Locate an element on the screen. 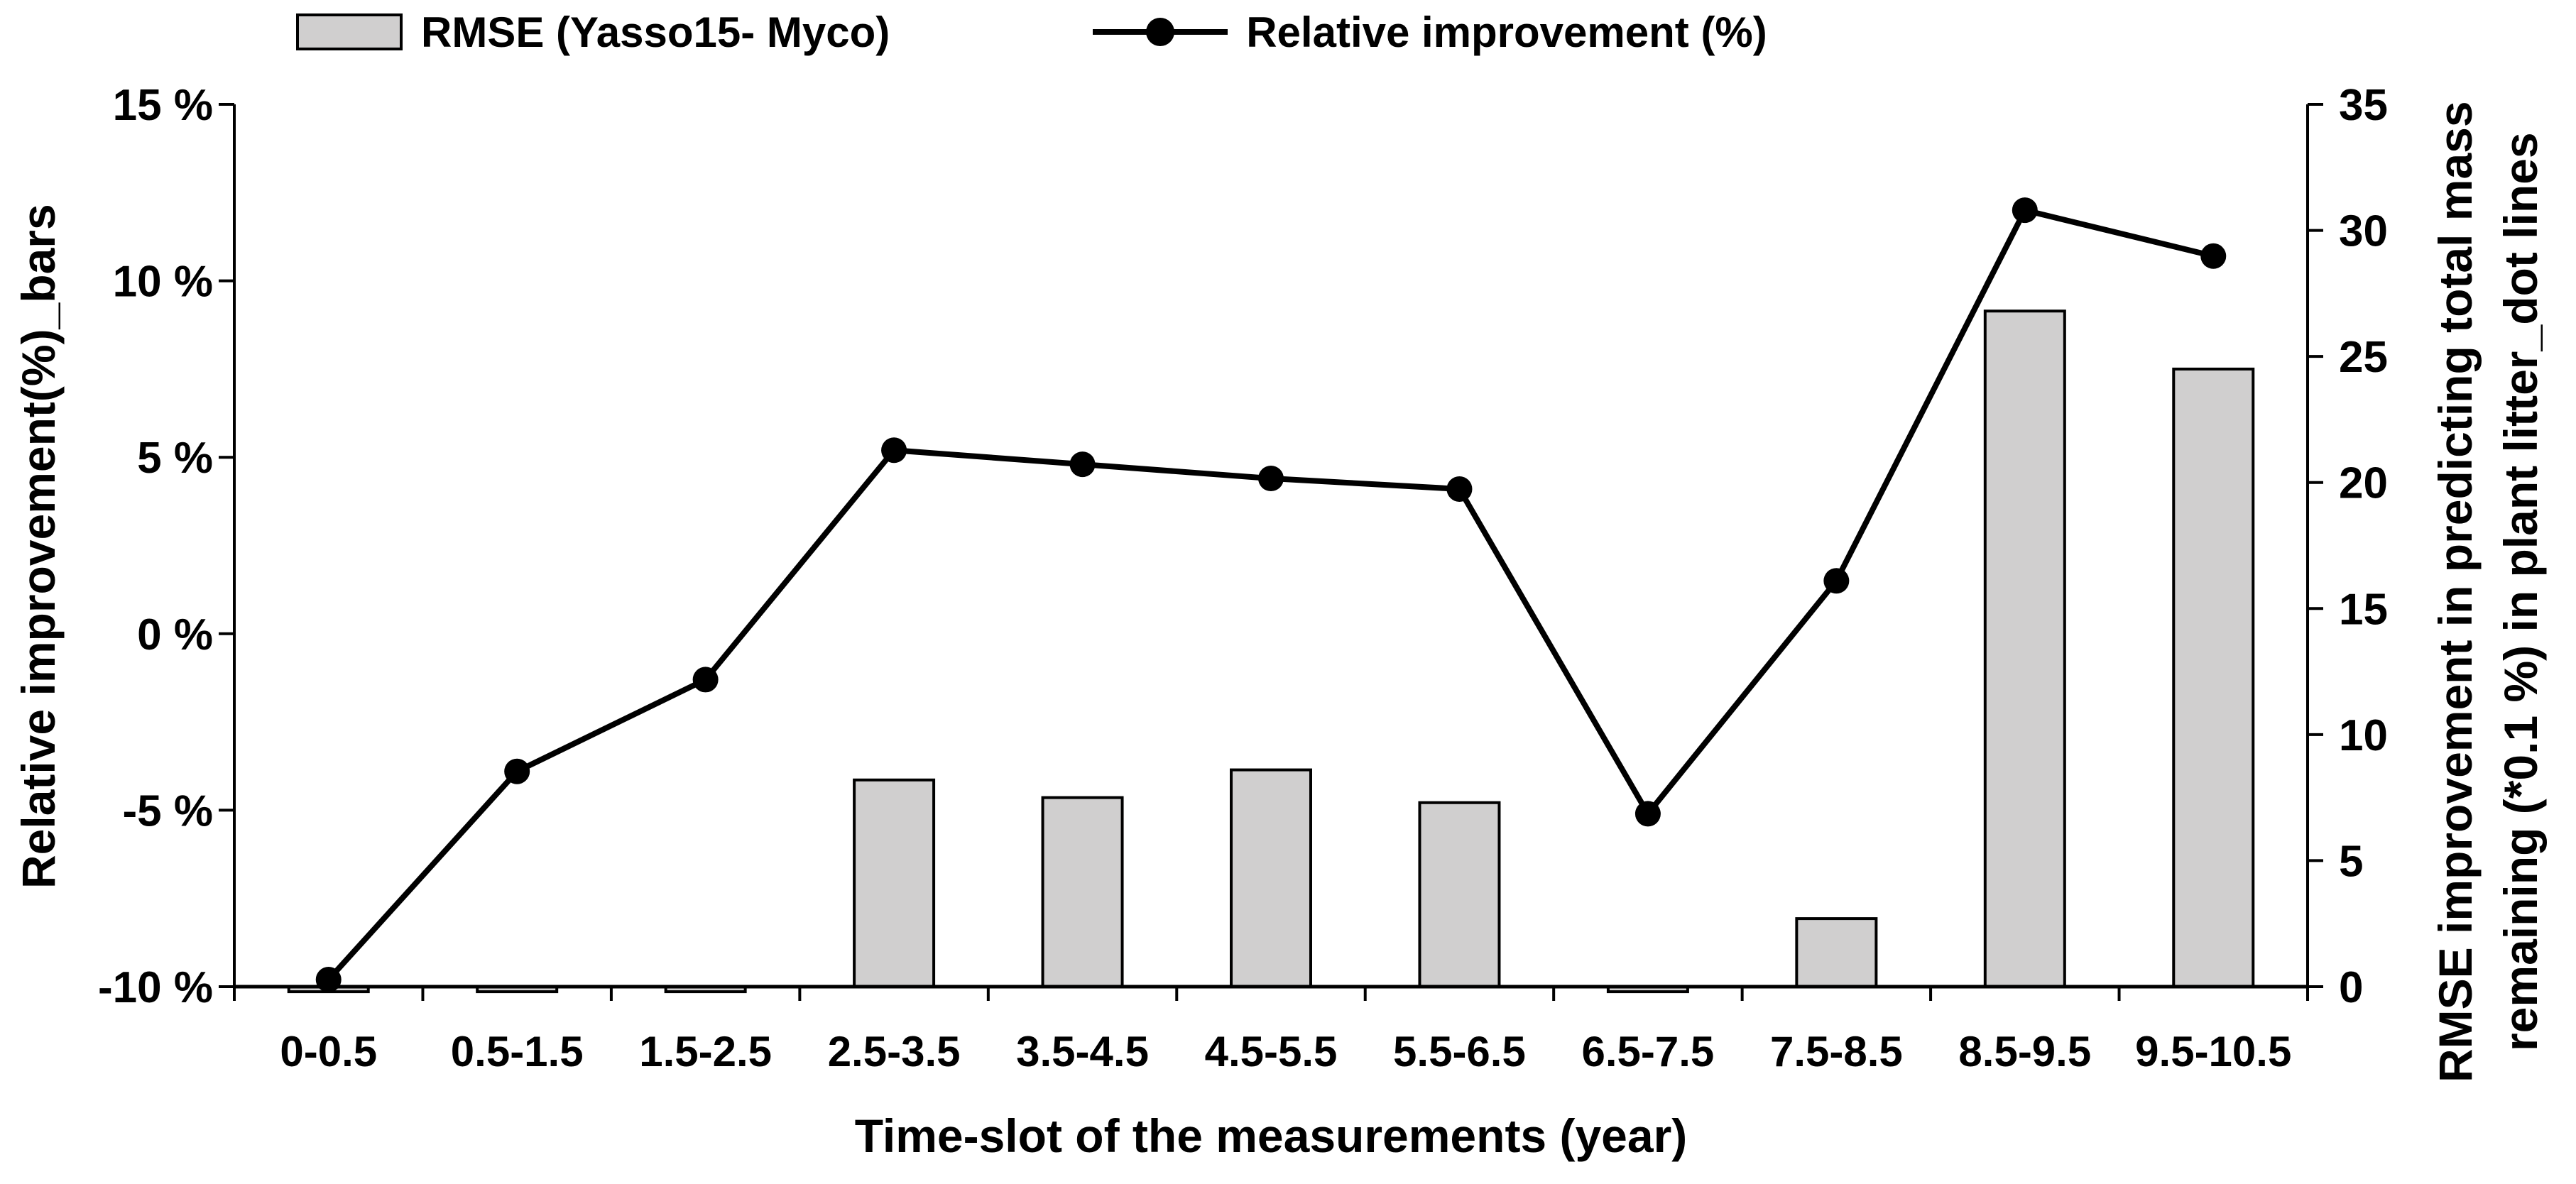  right-axis-tick-label: 20 is located at coordinates (2363, 484).